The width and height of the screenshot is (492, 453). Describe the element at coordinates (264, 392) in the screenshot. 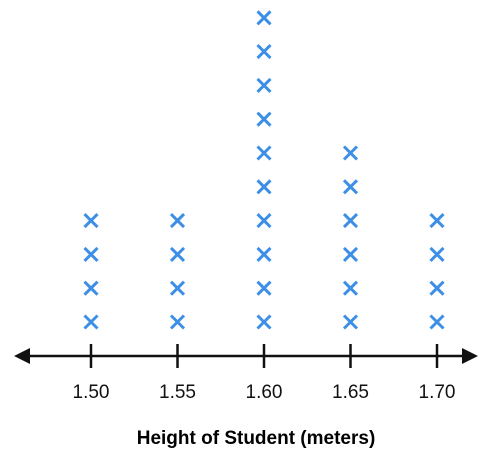

I see `x-tick-label: 1.60` at that location.